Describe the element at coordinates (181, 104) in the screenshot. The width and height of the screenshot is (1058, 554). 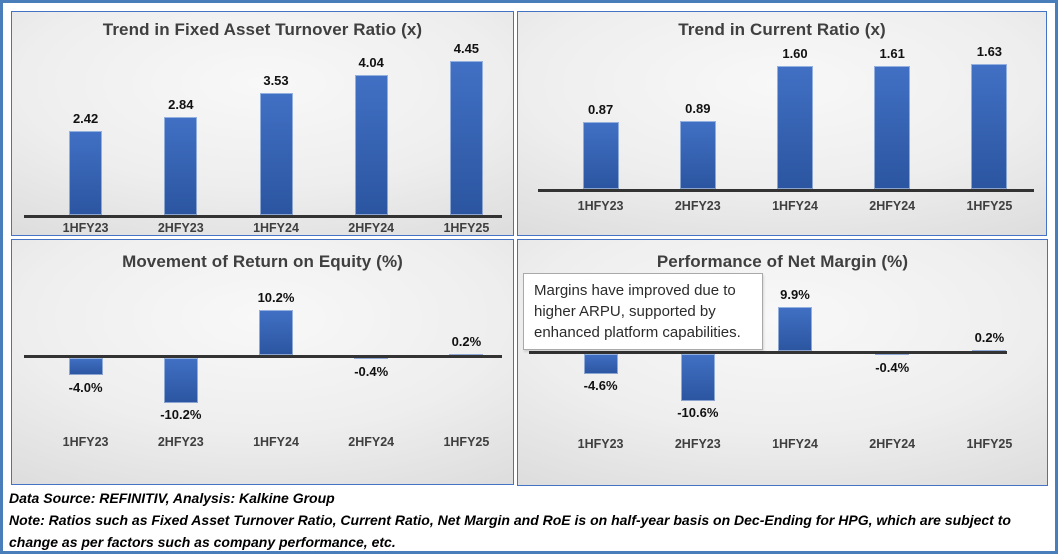
I see `bar-value-label: 2.84` at that location.